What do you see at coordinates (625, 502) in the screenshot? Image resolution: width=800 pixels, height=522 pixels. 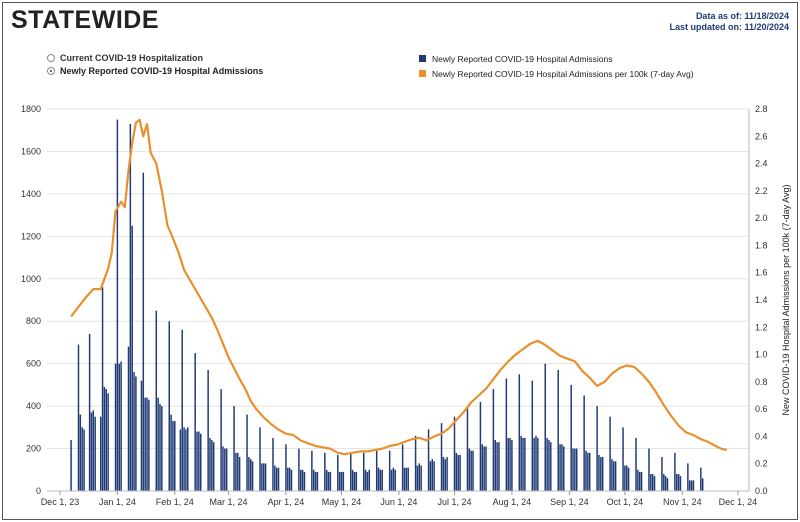 I see `x-tick-label: Oct 1, 24` at bounding box center [625, 502].